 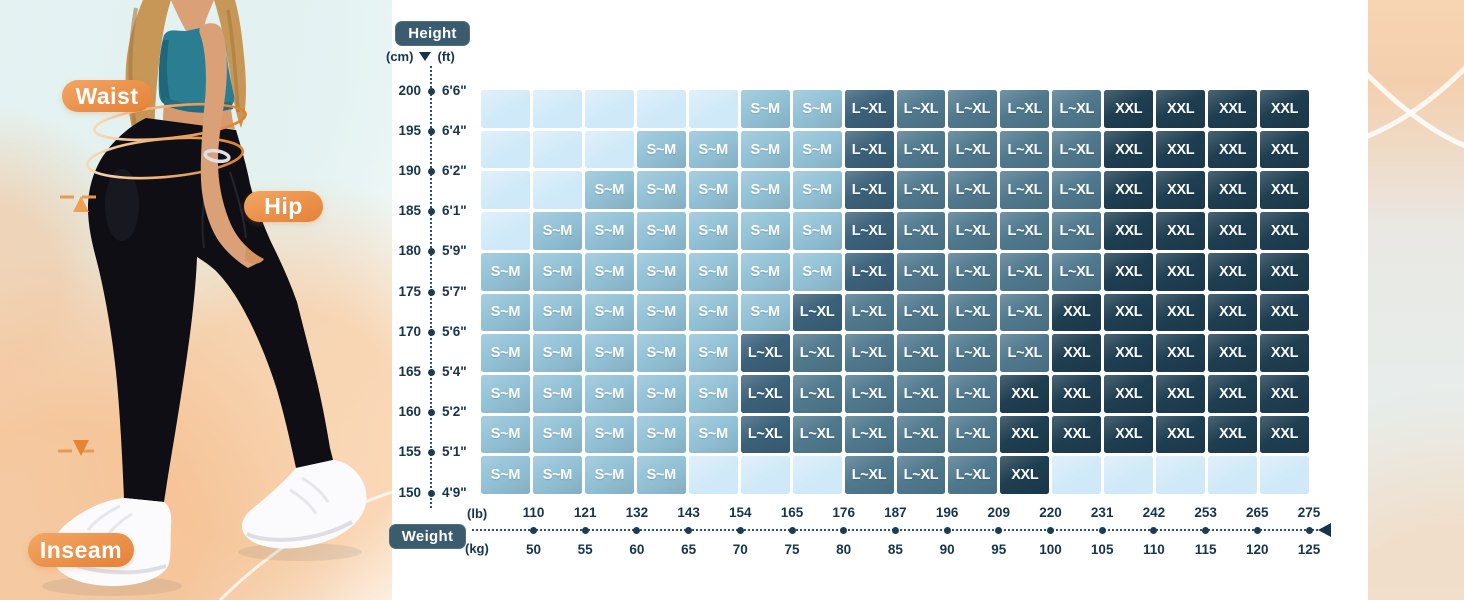 I want to click on height-cm-value: 160, so click(x=409, y=412).